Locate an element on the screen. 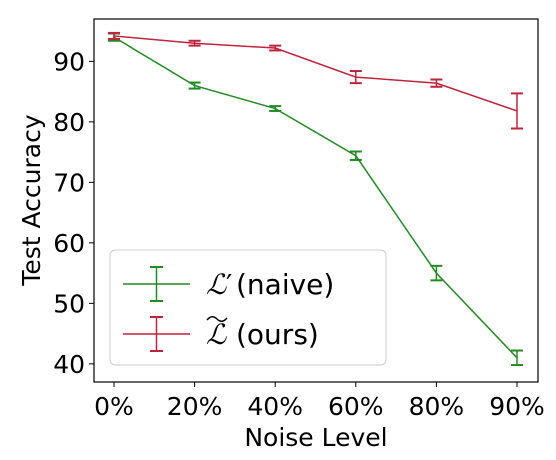 The width and height of the screenshot is (556, 460). legend-entries: ℒ ′ (naive)ℒ (ours) is located at coordinates (228, 309).